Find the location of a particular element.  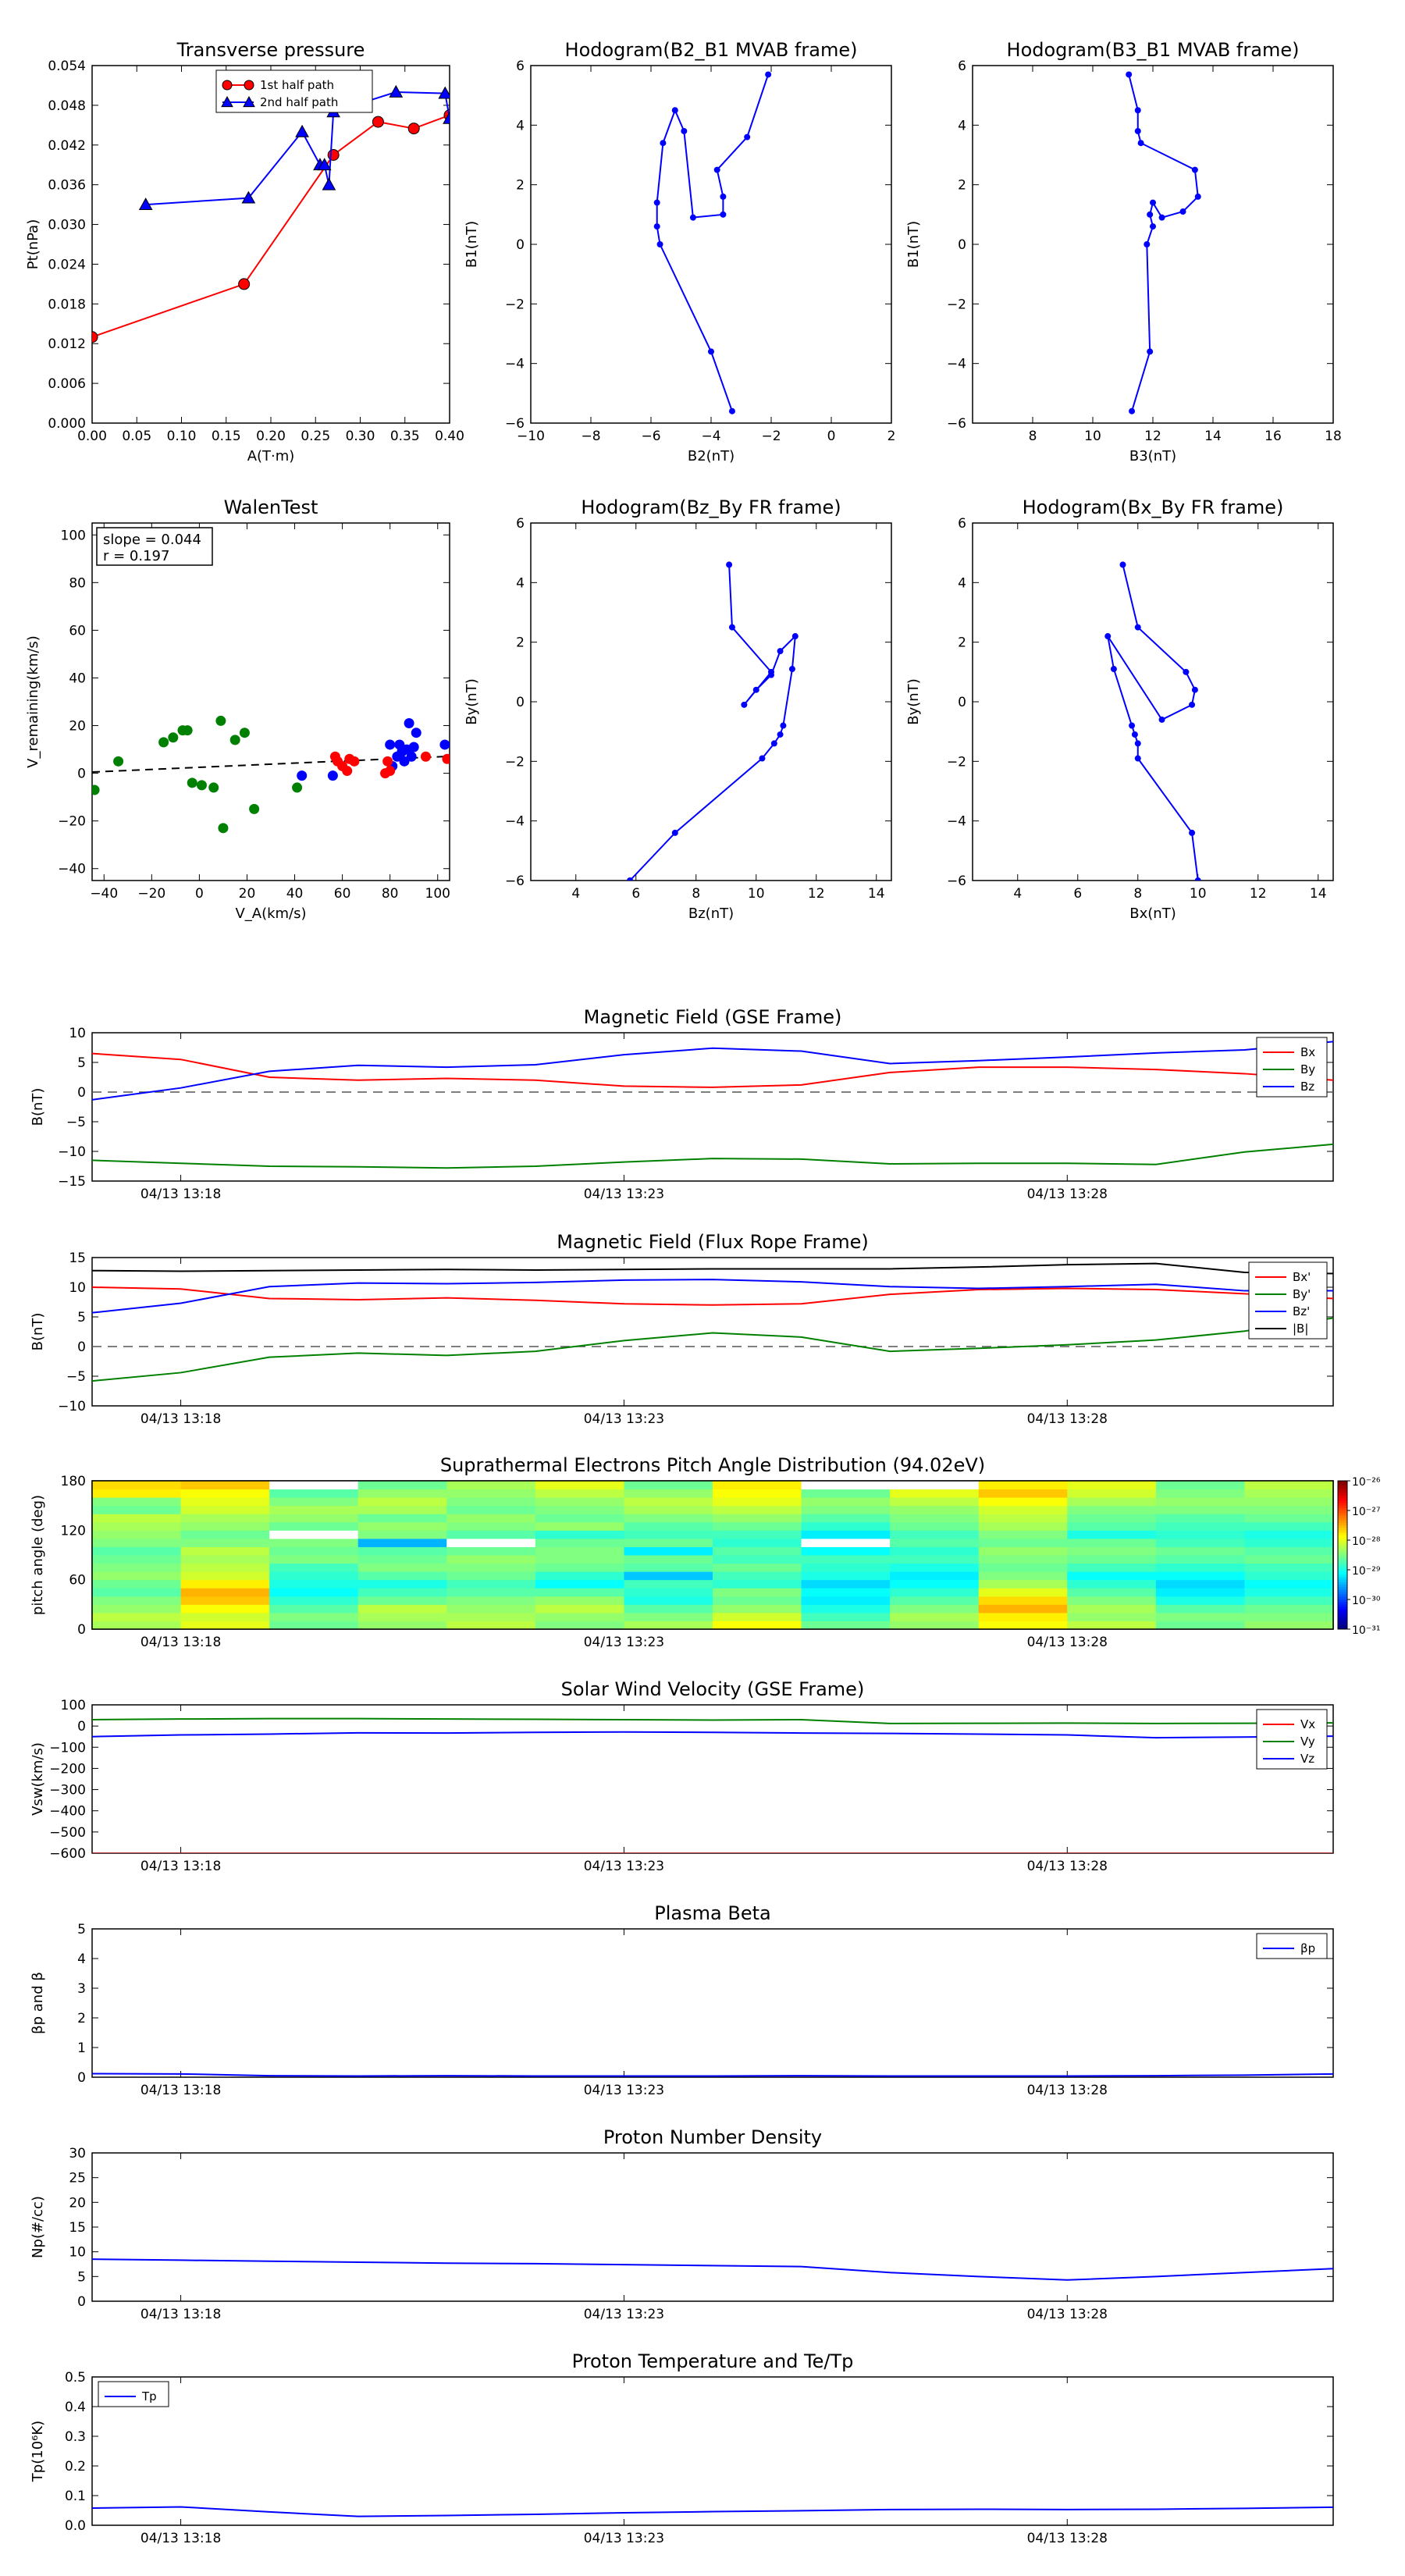

y-tick-label: −10 is located at coordinates (72, 1152).